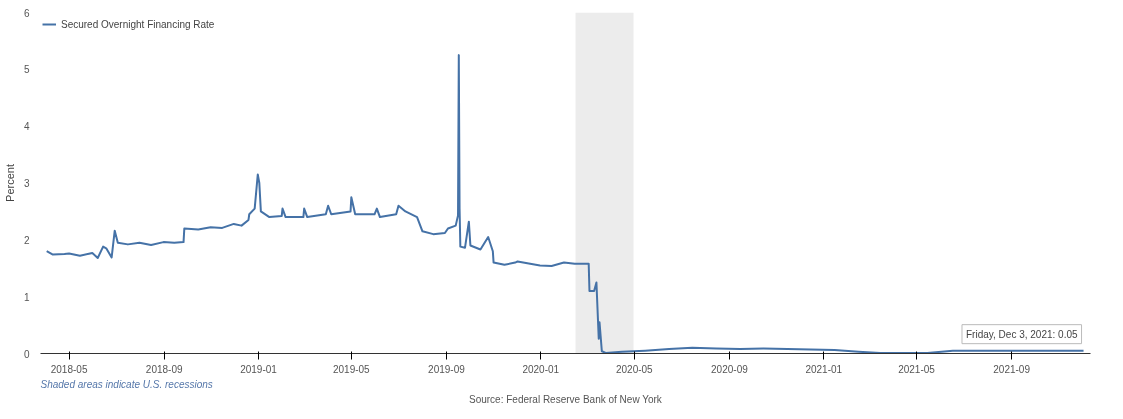  Describe the element at coordinates (9, 183) in the screenshot. I see `y-axis-title: Percent` at that location.